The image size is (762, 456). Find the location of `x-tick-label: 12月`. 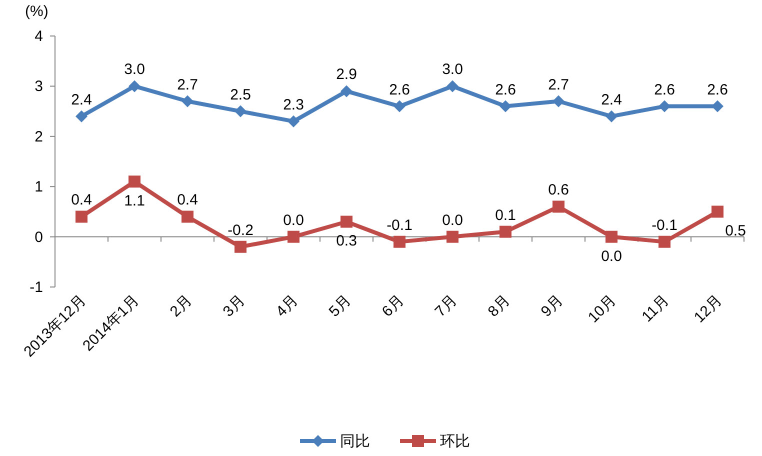

x-tick-label: 12月 is located at coordinates (708, 309).